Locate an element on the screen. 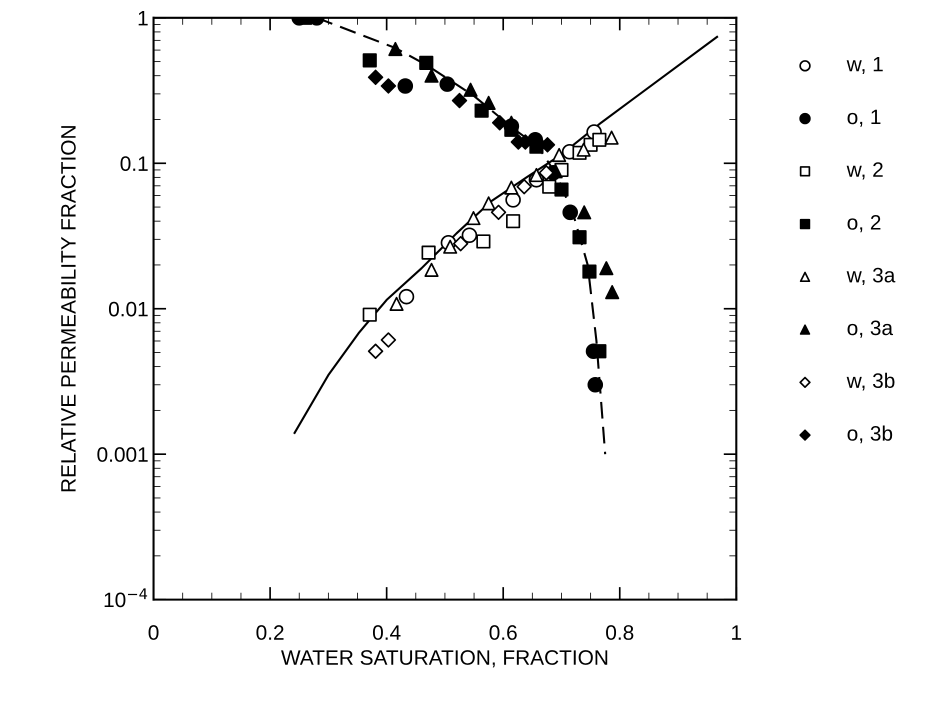  y-axis-title: RELATIVE PERMEABILITY FRACTION is located at coordinates (68, 309).